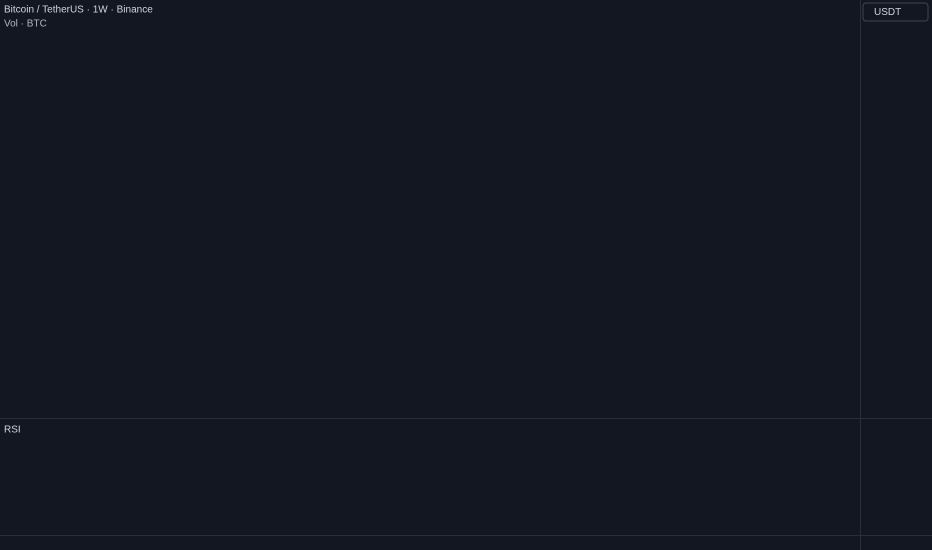  What do you see at coordinates (78, 10) in the screenshot?
I see `symbol-title: Bitcoin / TetherUS · 1W · Binance` at bounding box center [78, 10].